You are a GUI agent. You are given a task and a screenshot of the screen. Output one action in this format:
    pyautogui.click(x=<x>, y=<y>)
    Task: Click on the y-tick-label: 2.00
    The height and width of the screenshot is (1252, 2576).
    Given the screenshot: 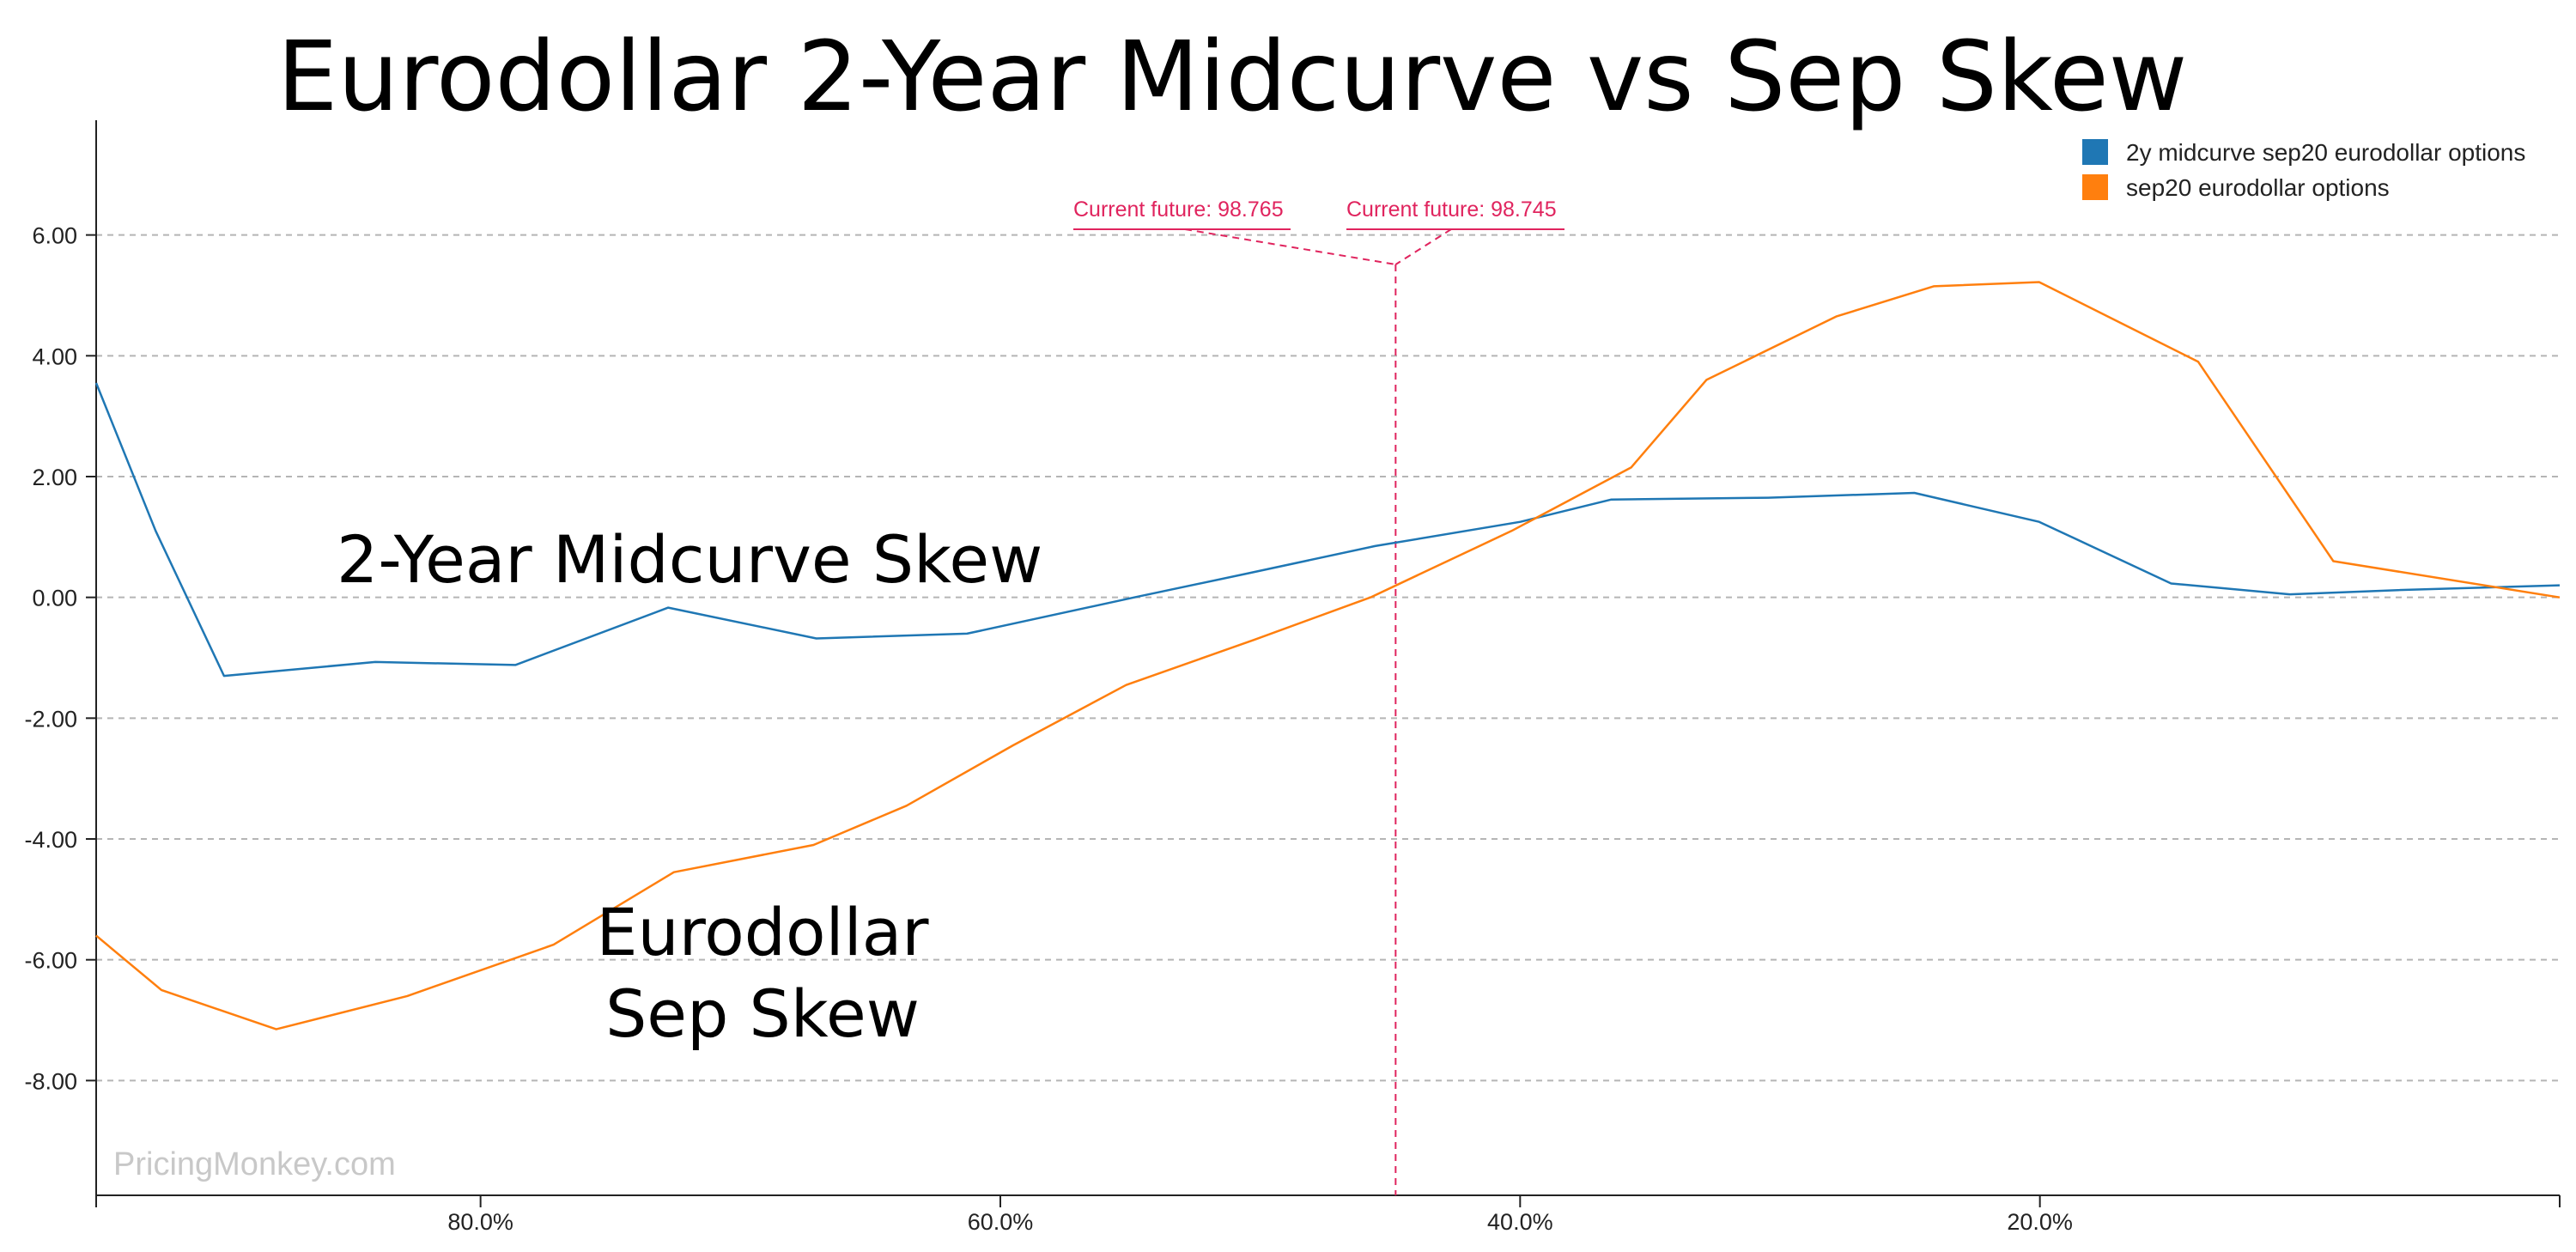 What is the action you would take?
    pyautogui.click(x=55, y=477)
    